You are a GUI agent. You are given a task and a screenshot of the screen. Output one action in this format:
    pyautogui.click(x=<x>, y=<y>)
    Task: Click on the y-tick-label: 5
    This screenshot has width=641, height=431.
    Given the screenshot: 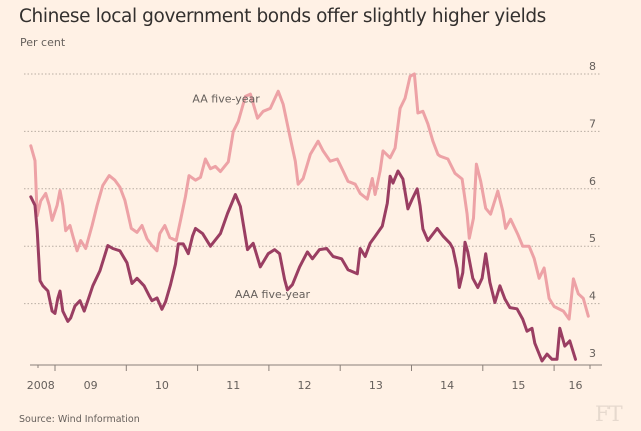 What is the action you would take?
    pyautogui.click(x=592, y=238)
    